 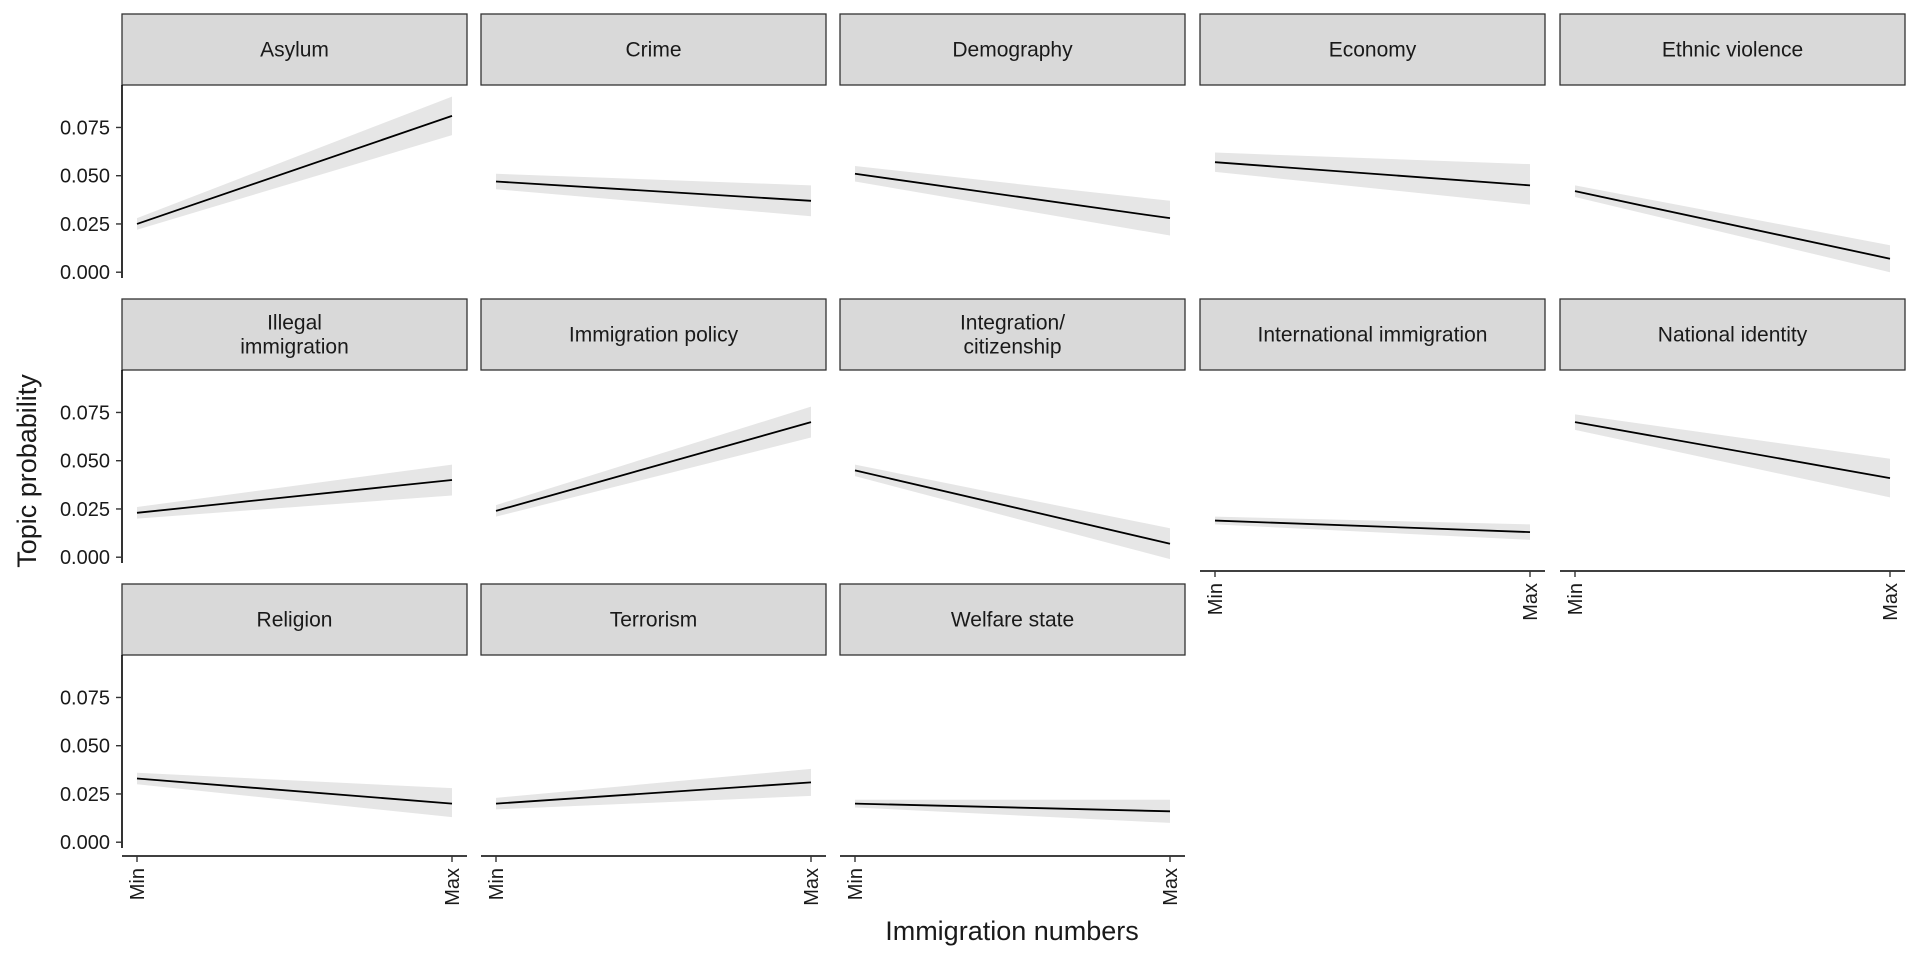 I want to click on facet-panel: Immigration policy, so click(x=653, y=407).